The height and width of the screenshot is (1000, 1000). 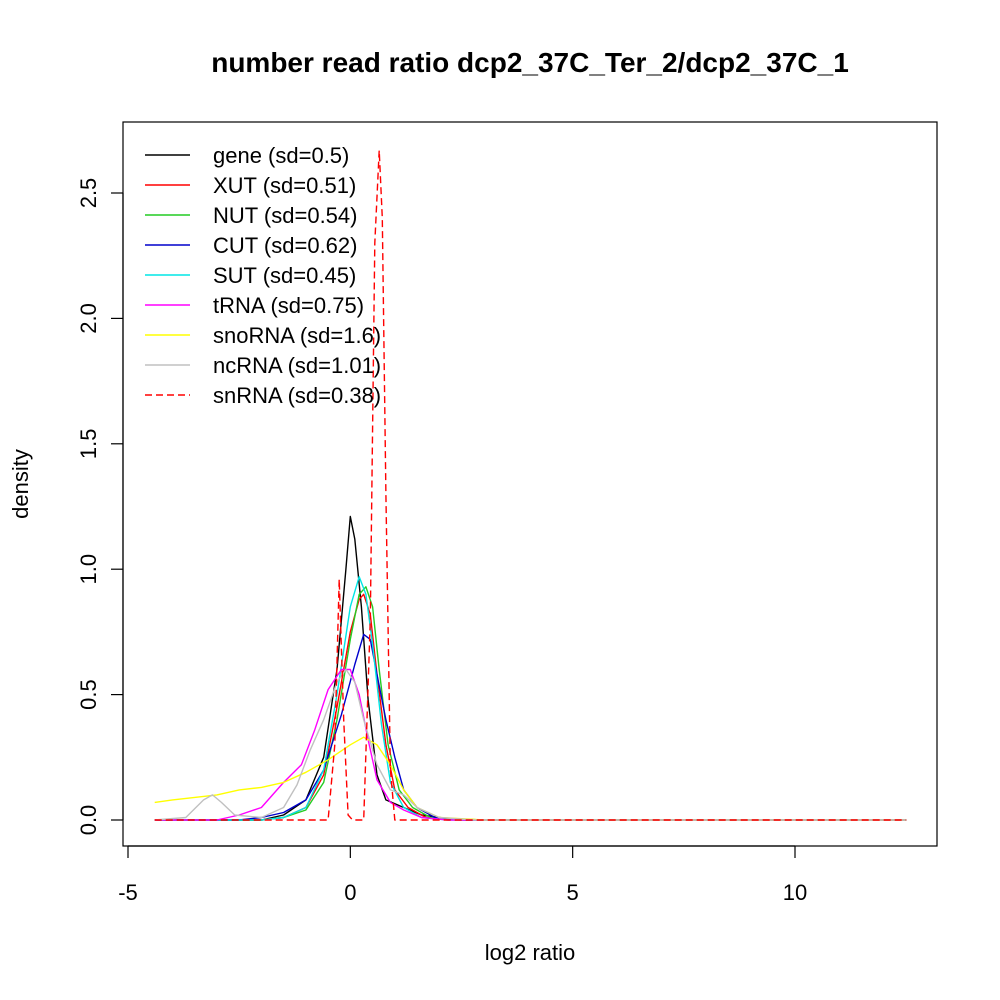 I want to click on legend-label: CUT (sd=0.62), so click(x=285, y=245).